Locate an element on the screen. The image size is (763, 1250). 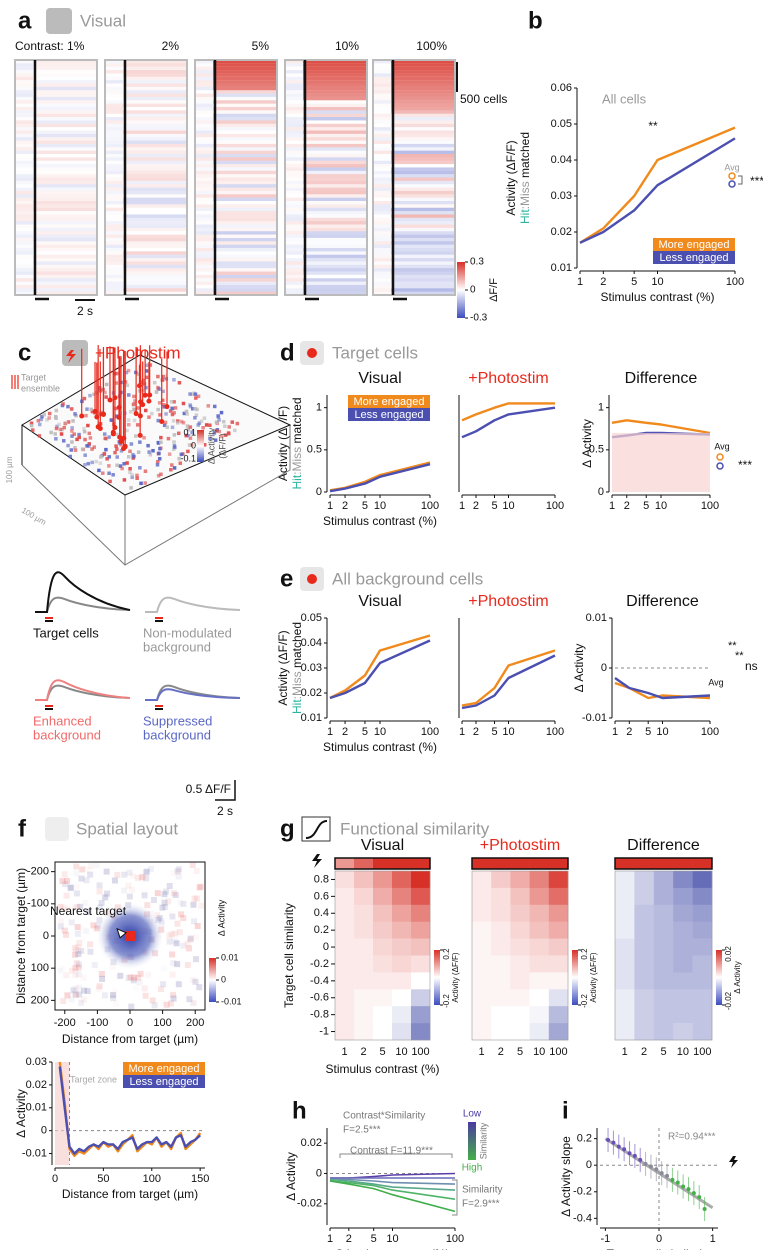
y-tick-label: 0.05 is located at coordinates (311, 618).